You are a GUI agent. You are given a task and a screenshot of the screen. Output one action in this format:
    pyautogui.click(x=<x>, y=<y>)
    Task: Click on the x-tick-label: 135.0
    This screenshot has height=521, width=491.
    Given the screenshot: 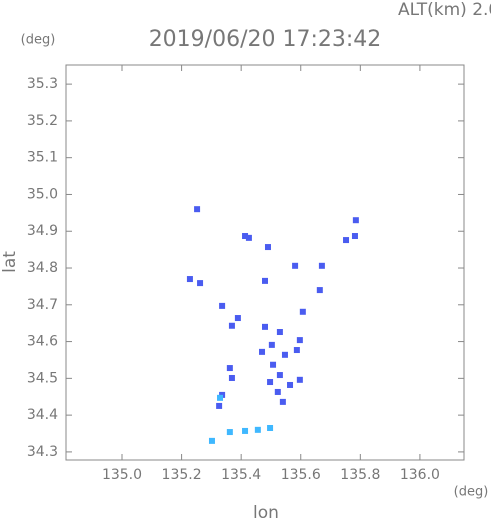 What is the action you would take?
    pyautogui.click(x=122, y=475)
    